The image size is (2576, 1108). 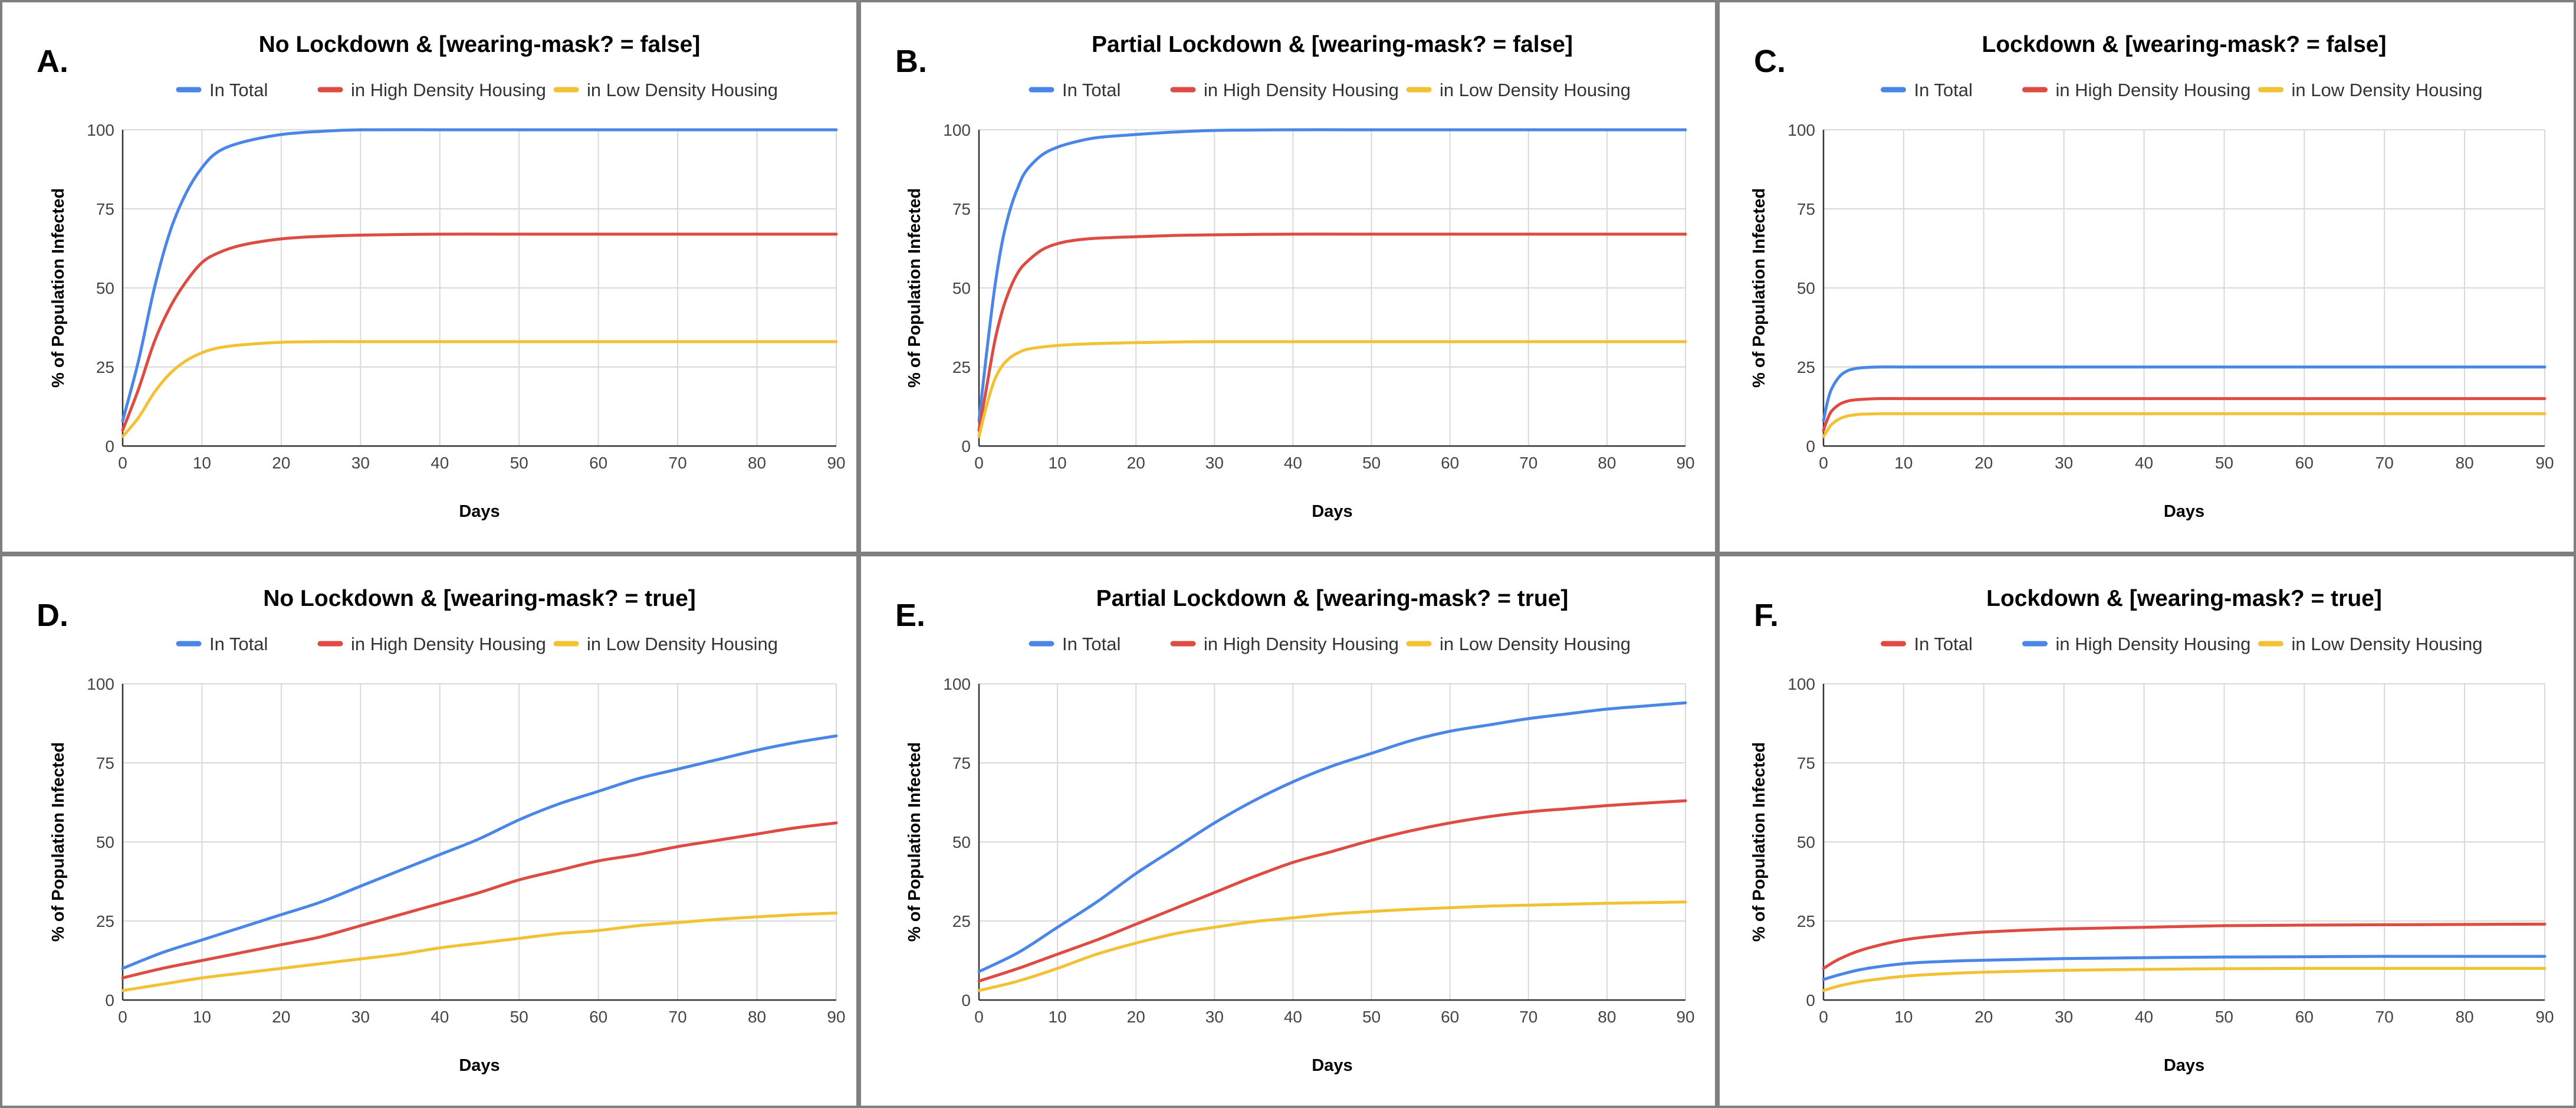 What do you see at coordinates (1767, 615) in the screenshot?
I see `panel-letter: F.` at bounding box center [1767, 615].